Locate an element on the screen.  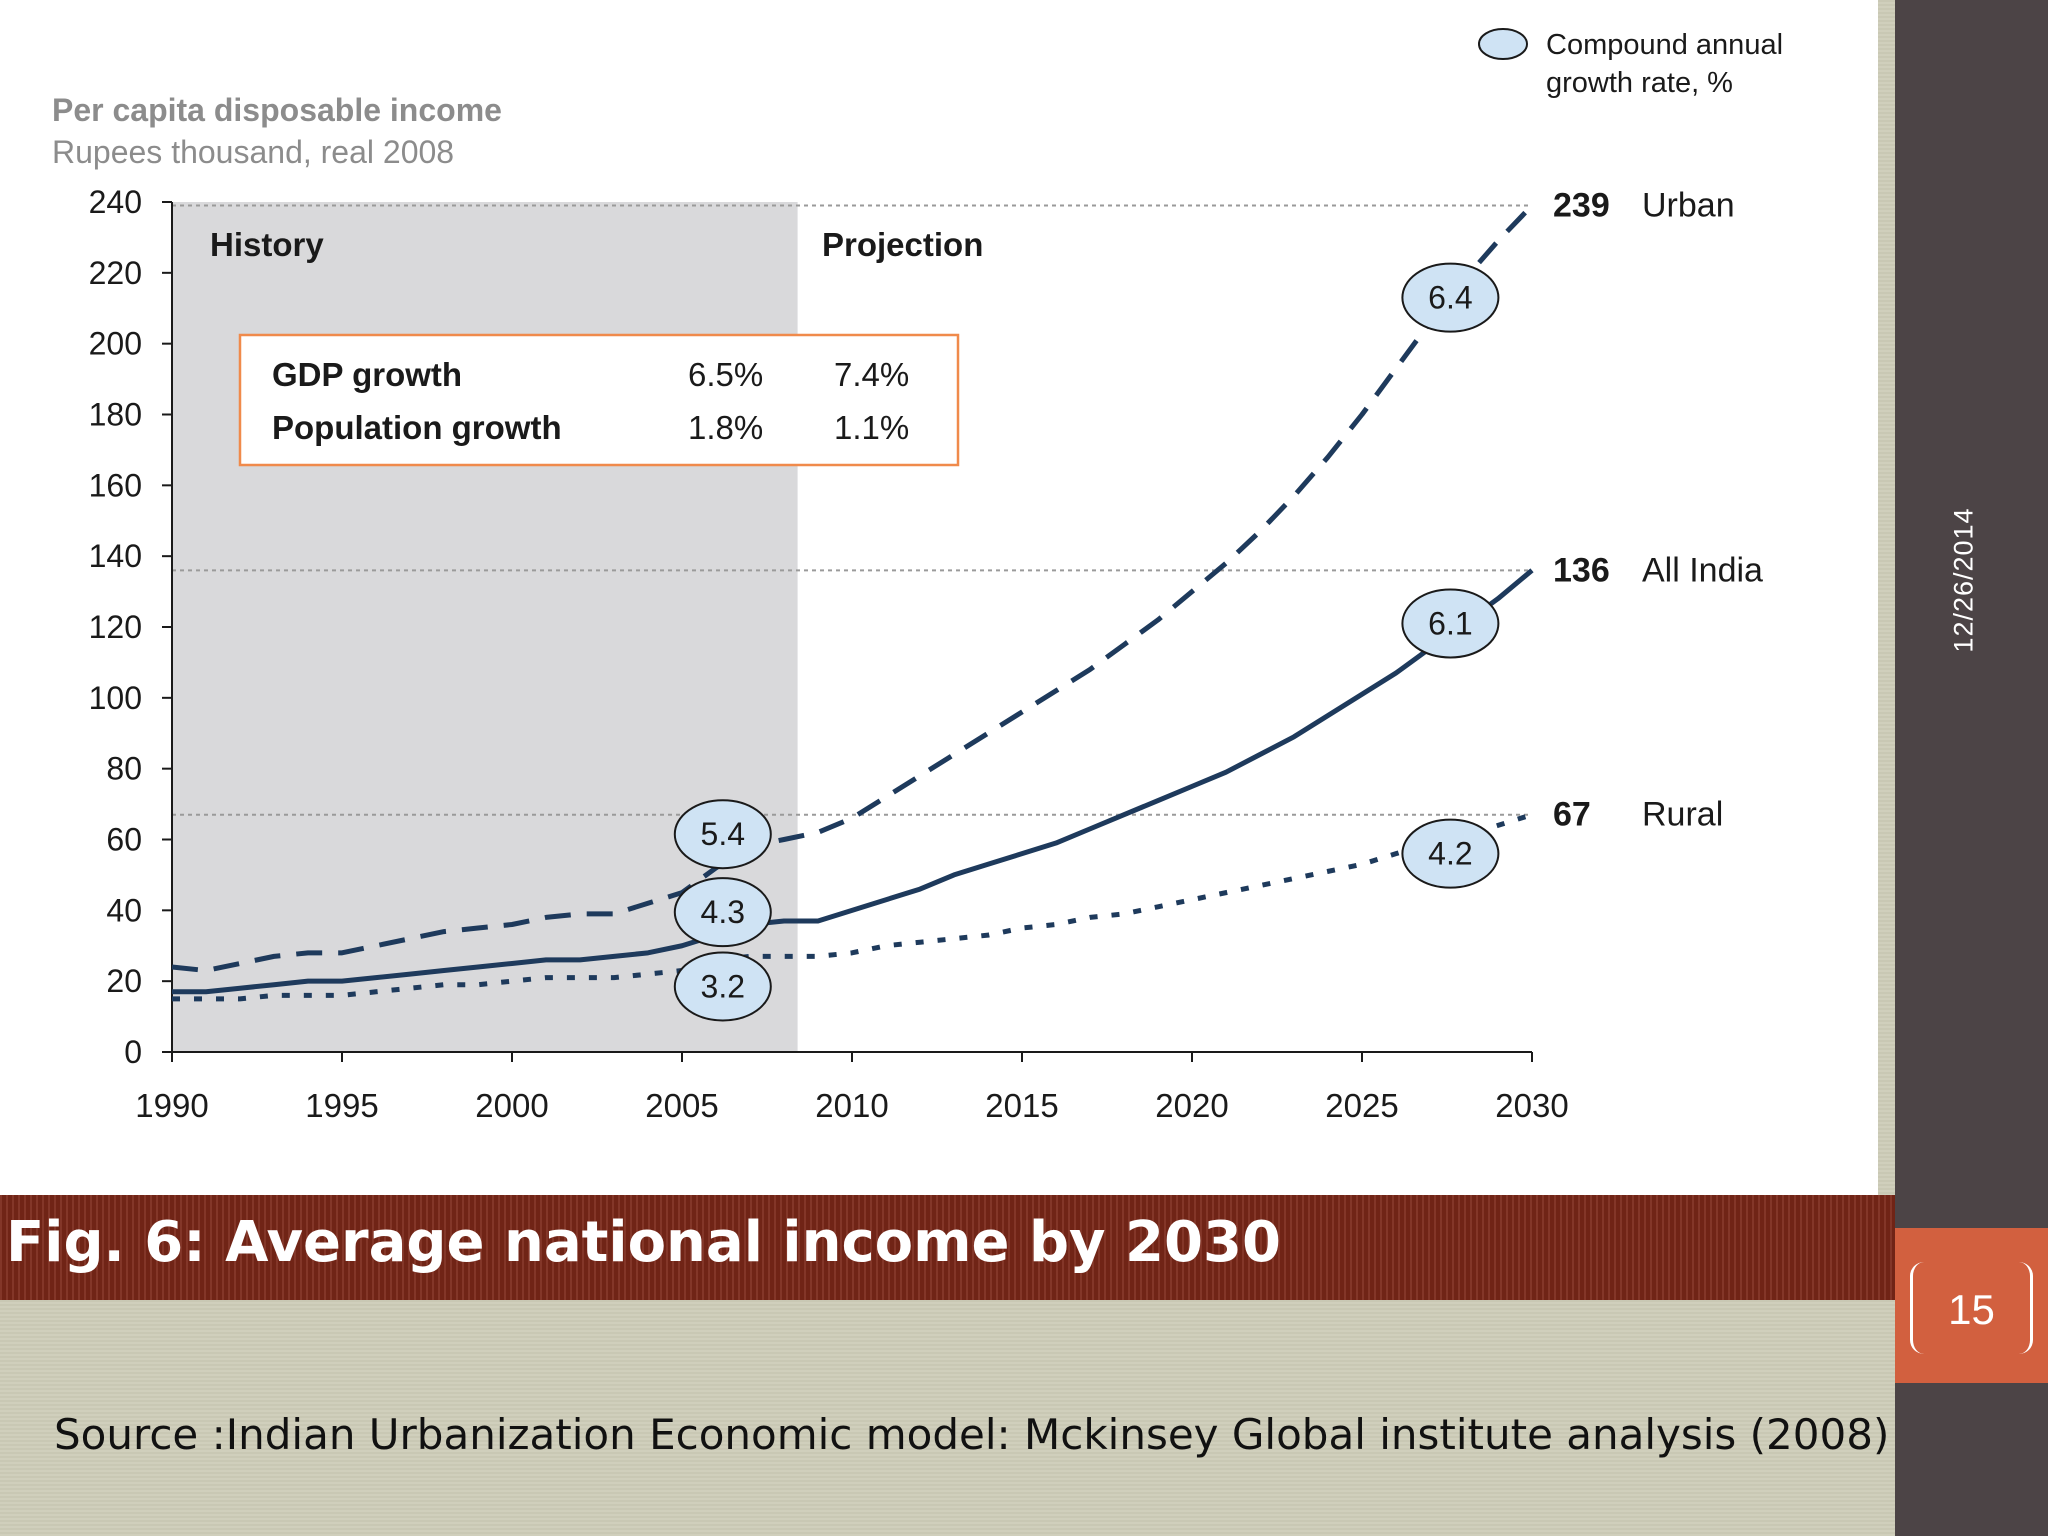
x-tick-label: 2025 is located at coordinates (1361, 1105).